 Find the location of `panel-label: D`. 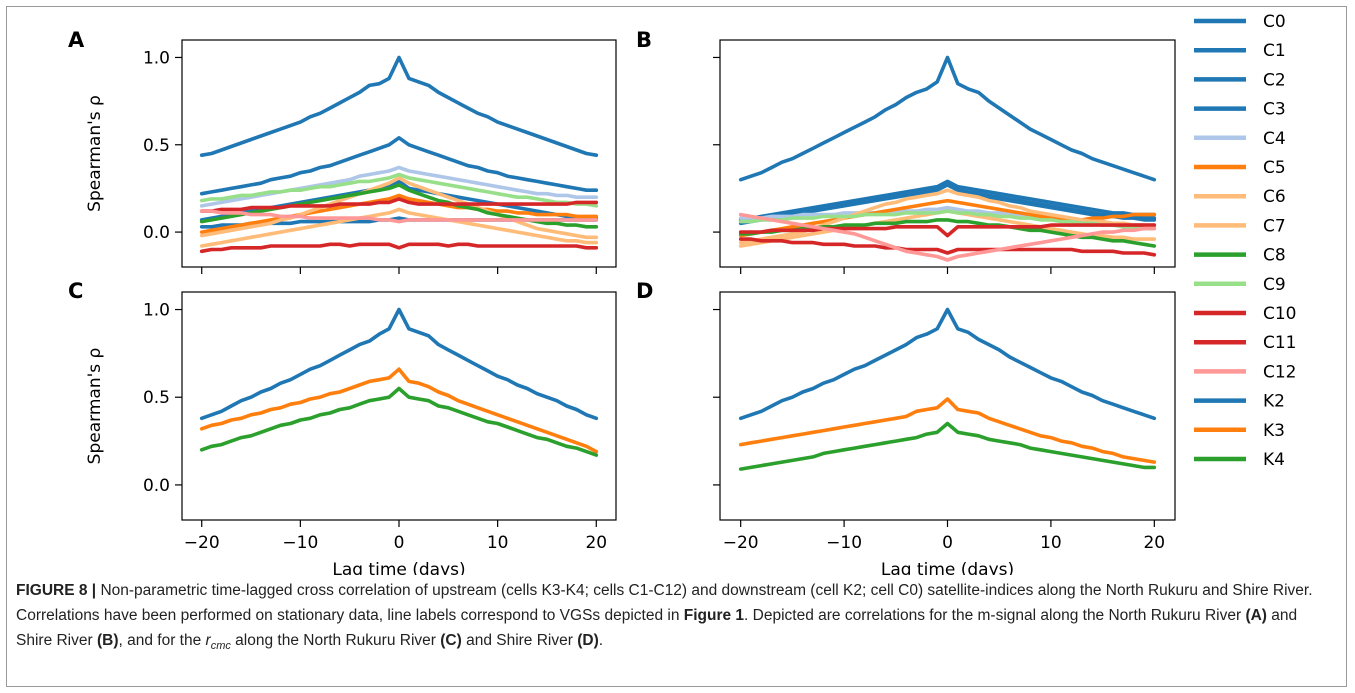

panel-label: D is located at coordinates (644, 291).